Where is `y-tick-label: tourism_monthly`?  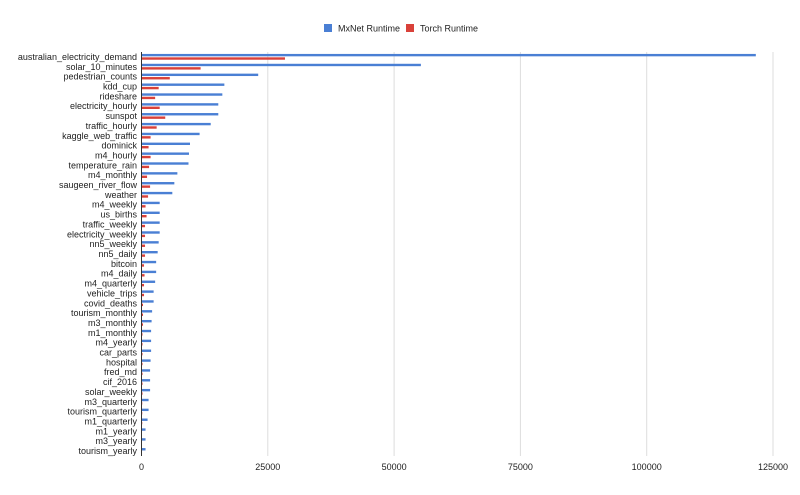
y-tick-label: tourism_monthly is located at coordinates (104, 313).